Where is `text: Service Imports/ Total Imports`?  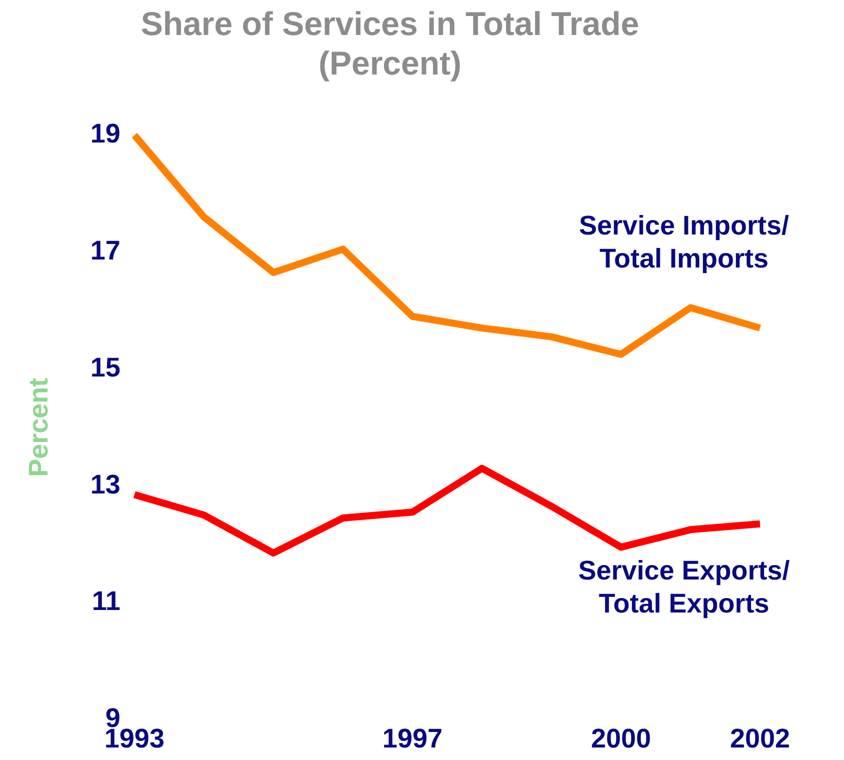
text: Service Imports/ Total Imports is located at coordinates (684, 242).